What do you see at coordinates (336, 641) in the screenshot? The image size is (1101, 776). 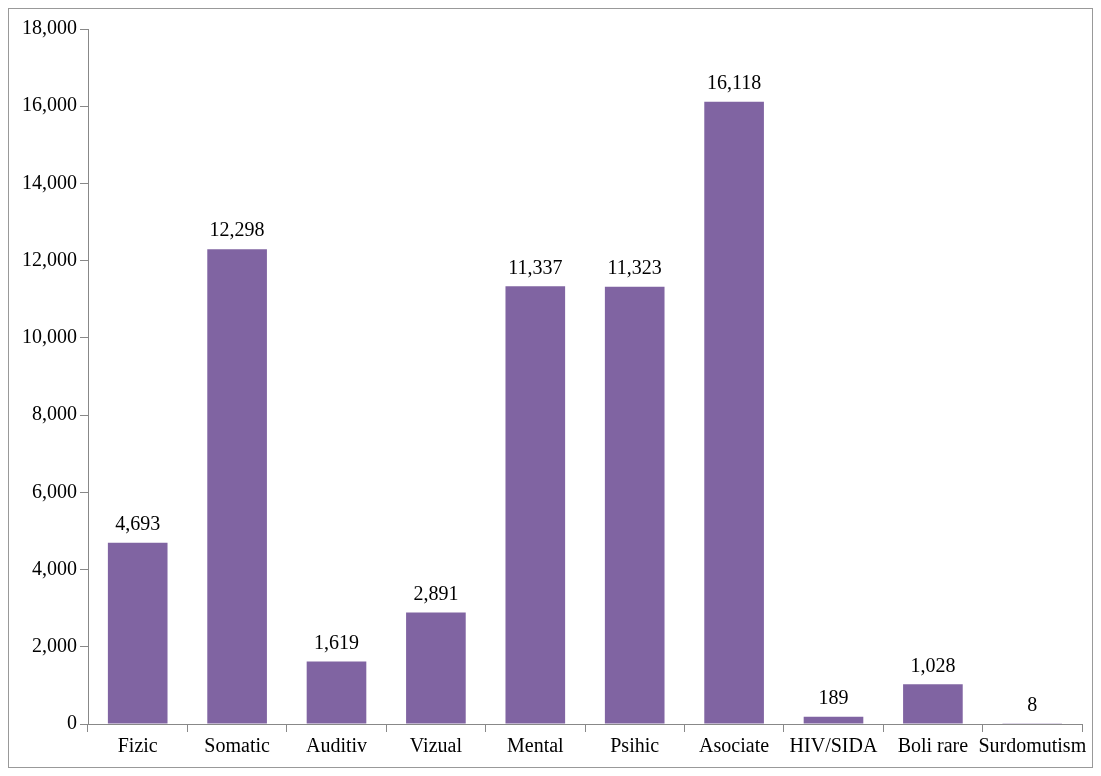 I see `data-label: 1,619` at bounding box center [336, 641].